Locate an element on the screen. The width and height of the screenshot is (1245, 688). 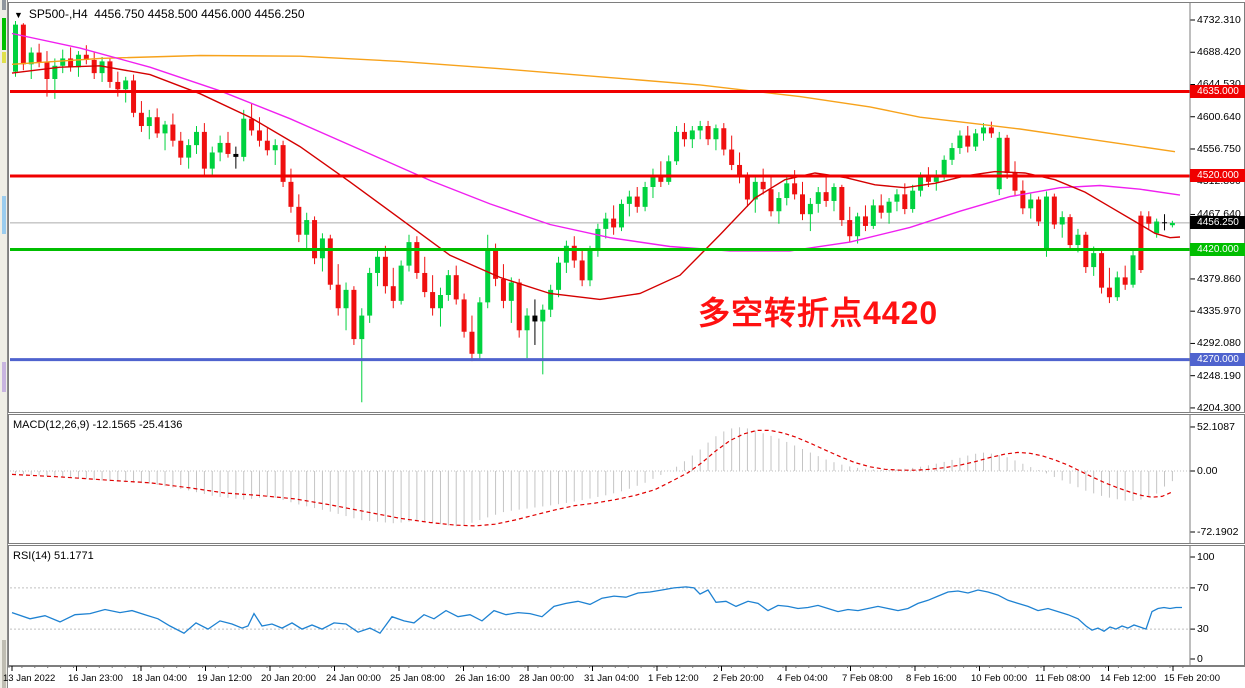
time-axis-label: 16 Jan 23:00 is located at coordinates (95, 678).